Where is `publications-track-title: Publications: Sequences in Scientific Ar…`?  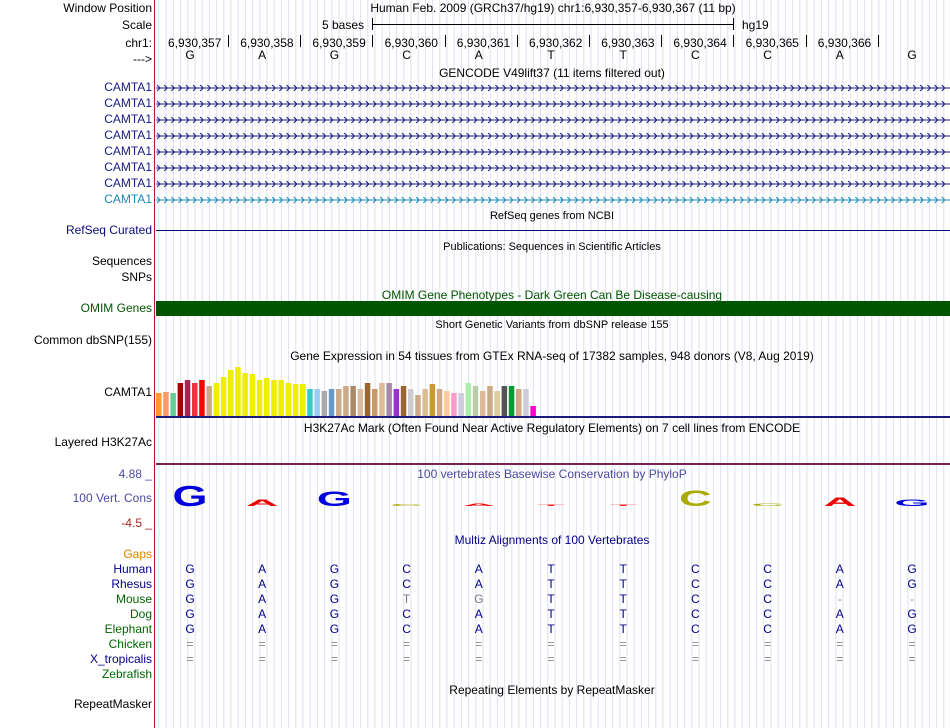
publications-track-title: Publications: Sequences in Scientific Ar… is located at coordinates (552, 247).